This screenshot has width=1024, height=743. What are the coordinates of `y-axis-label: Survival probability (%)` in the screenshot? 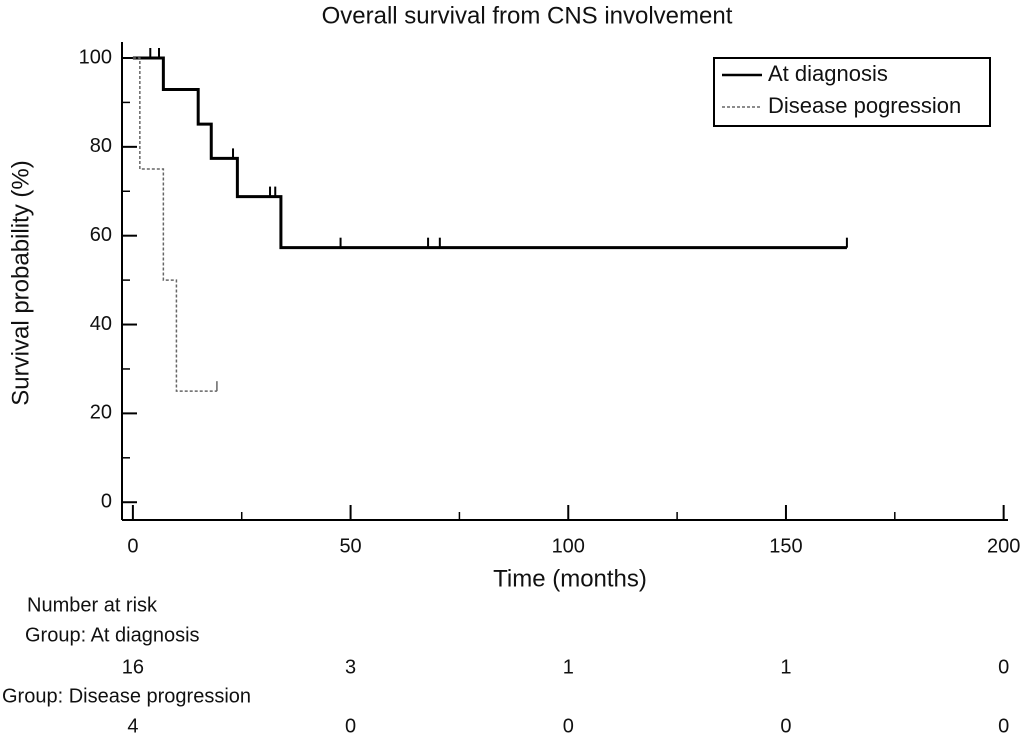 It's located at (20, 282).